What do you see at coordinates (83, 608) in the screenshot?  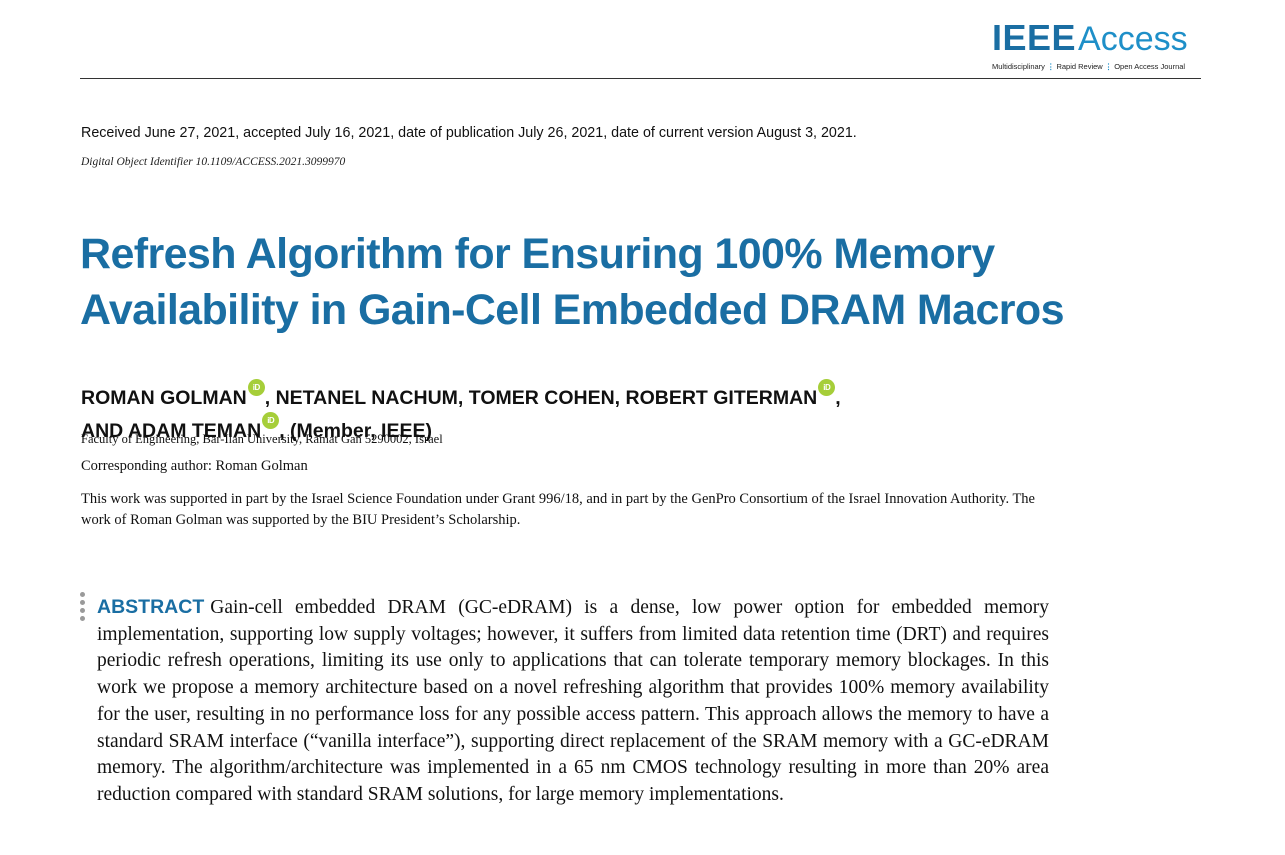 I see `abstract-marker-icon` at bounding box center [83, 608].